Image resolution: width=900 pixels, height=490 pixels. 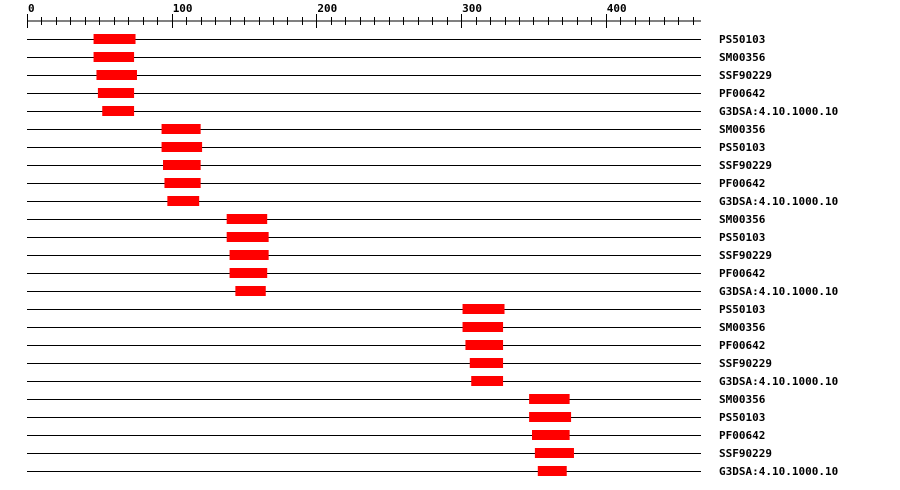 What do you see at coordinates (617, 8) in the screenshot?
I see `tick-label: 400` at bounding box center [617, 8].